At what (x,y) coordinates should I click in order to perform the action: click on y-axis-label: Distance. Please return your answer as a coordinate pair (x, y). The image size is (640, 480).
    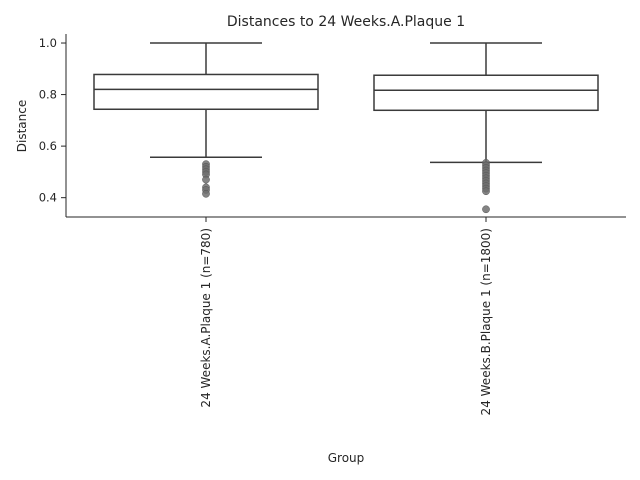
    Looking at the image, I should click on (22, 126).